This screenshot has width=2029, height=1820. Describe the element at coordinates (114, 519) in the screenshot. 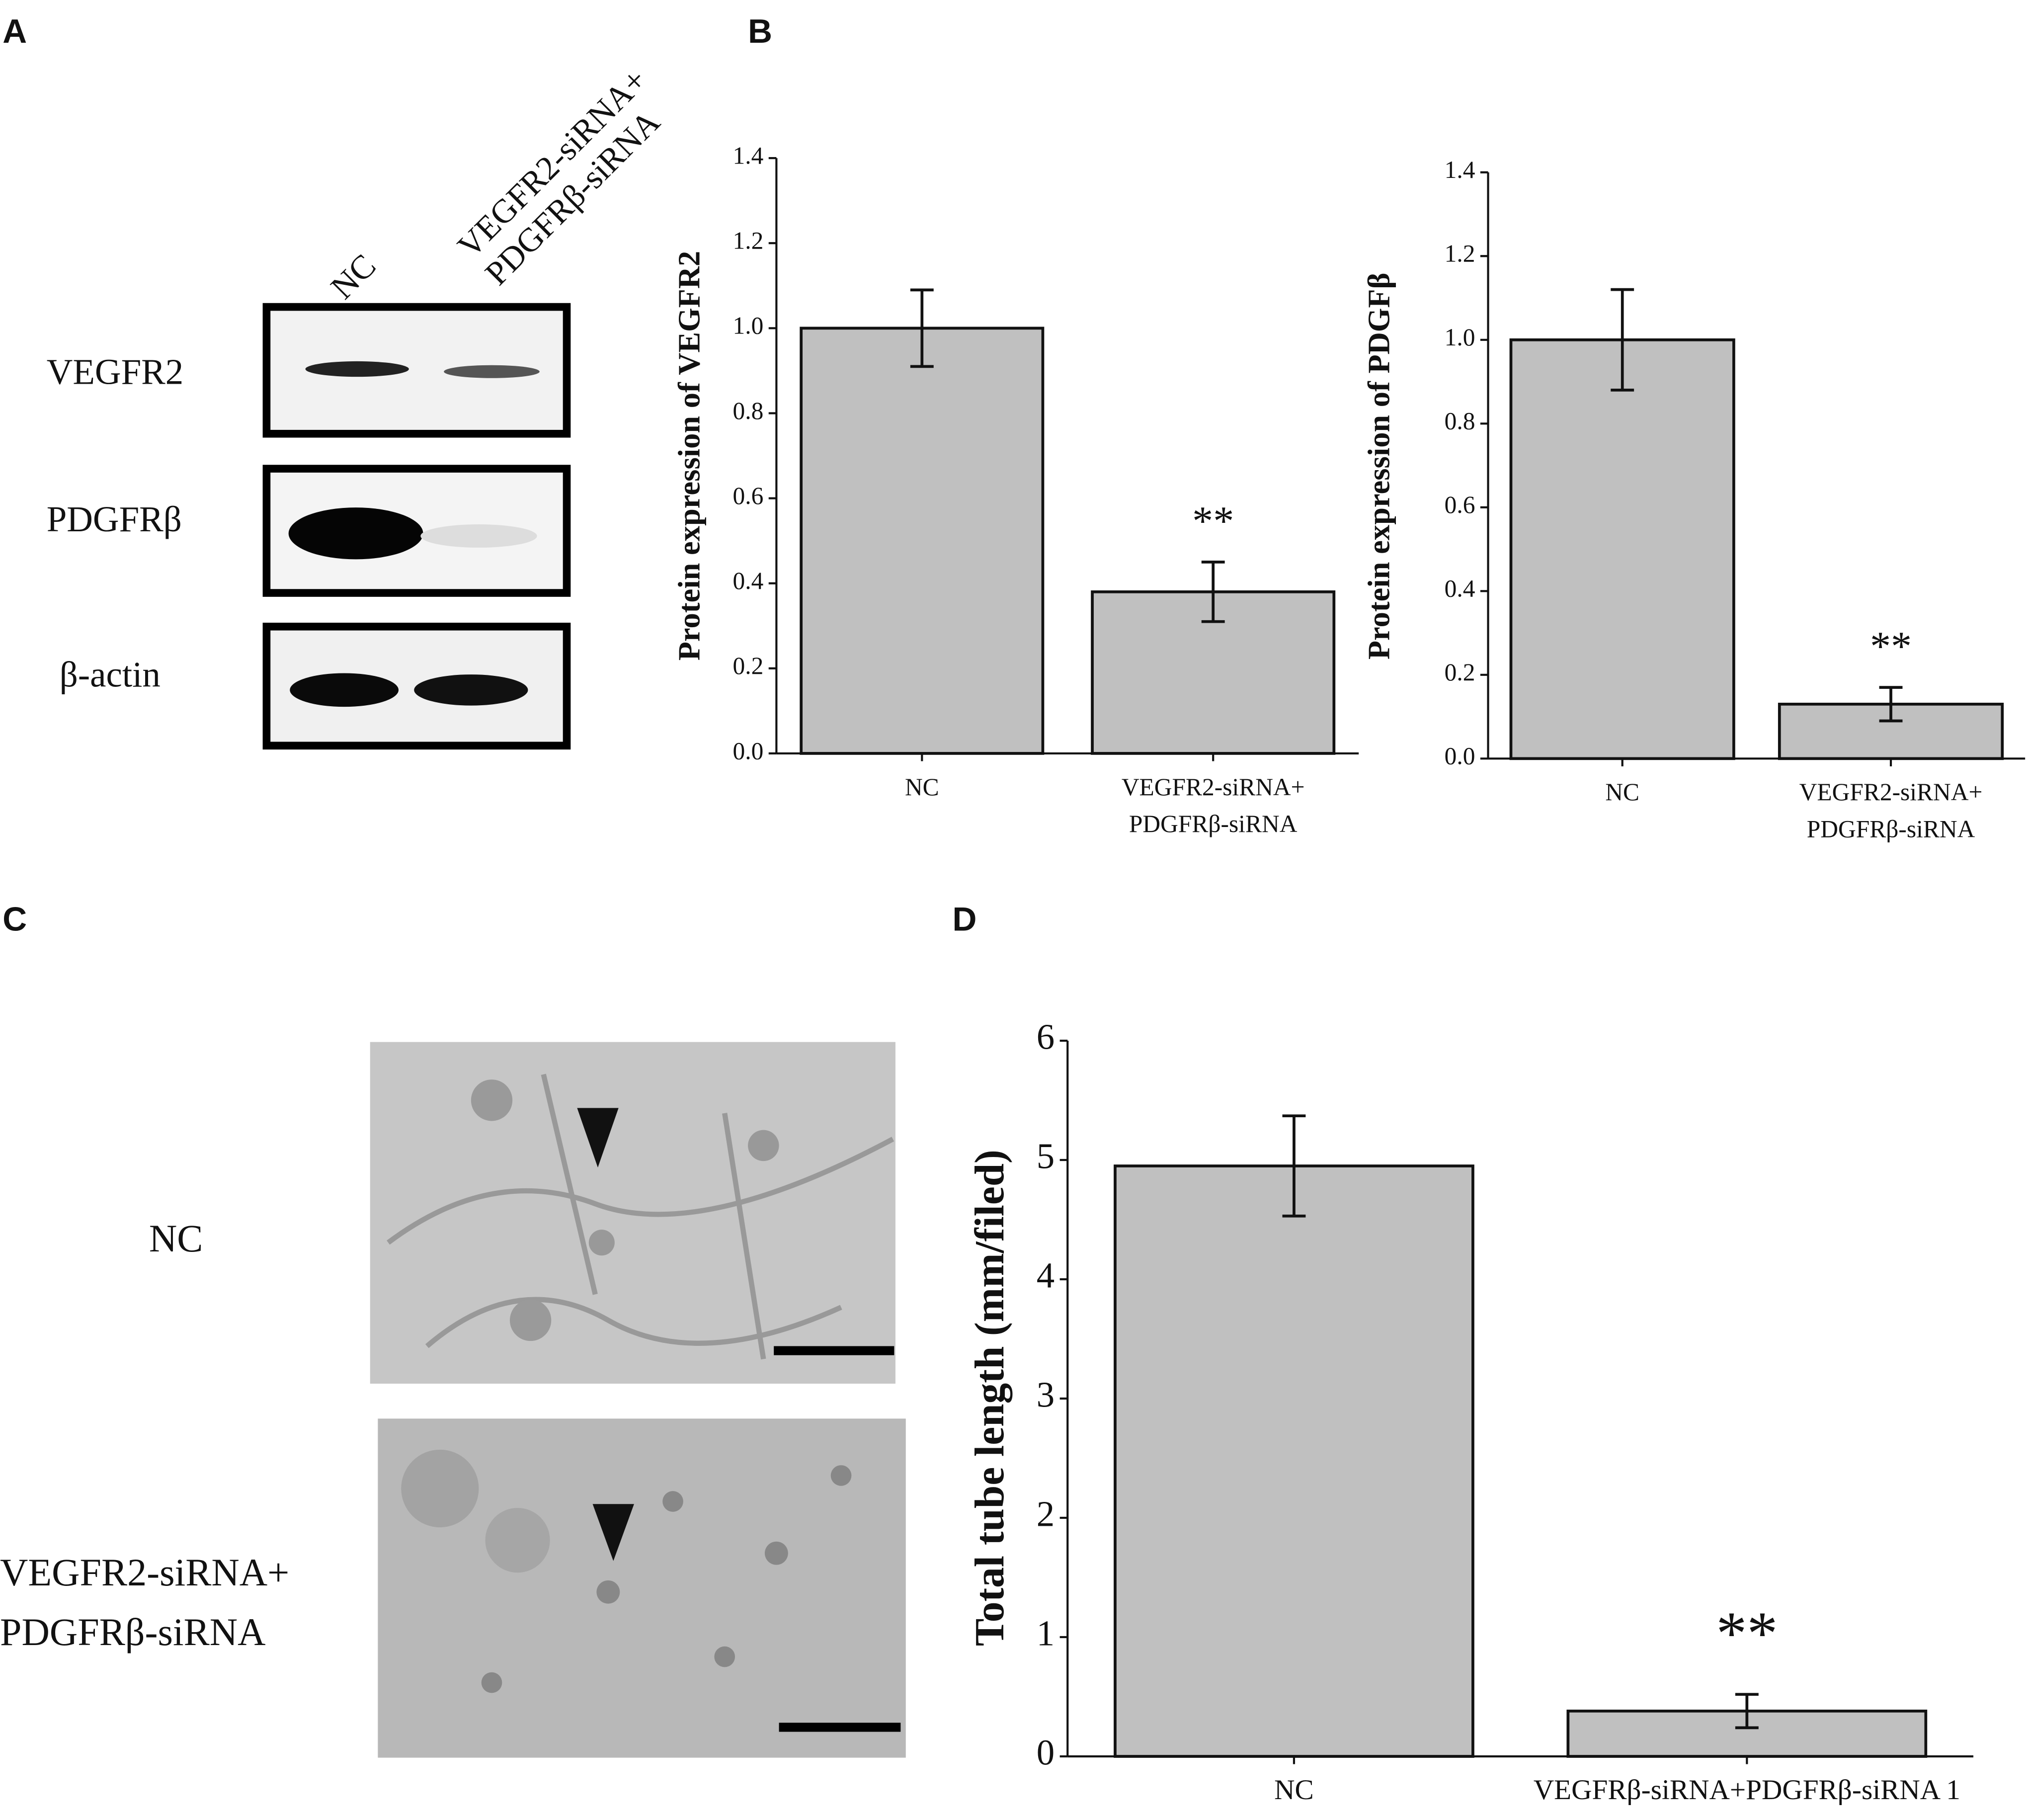

I see `blot-row-label: PDGFRβ` at that location.